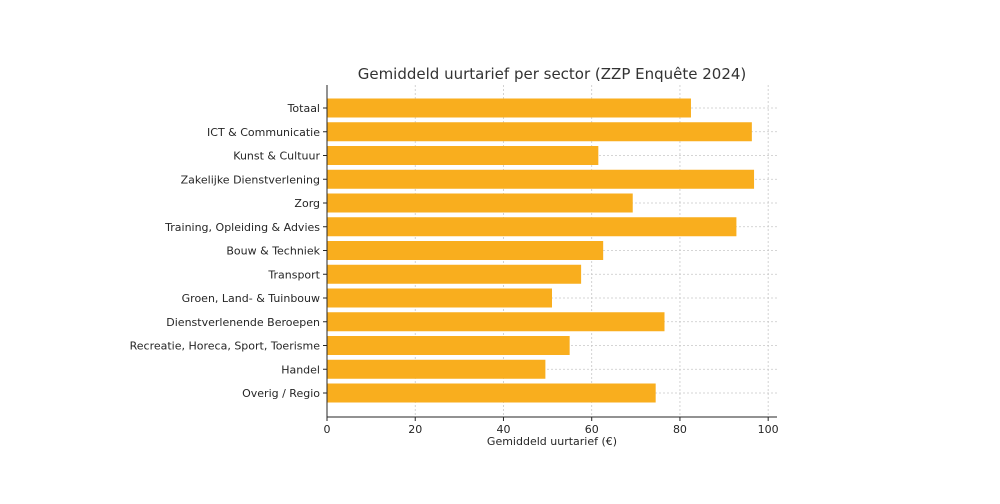 This screenshot has height=504, width=1000. Describe the element at coordinates (552, 441) in the screenshot. I see `x-axis-label: Gemiddeld uurtarief (€)` at that location.